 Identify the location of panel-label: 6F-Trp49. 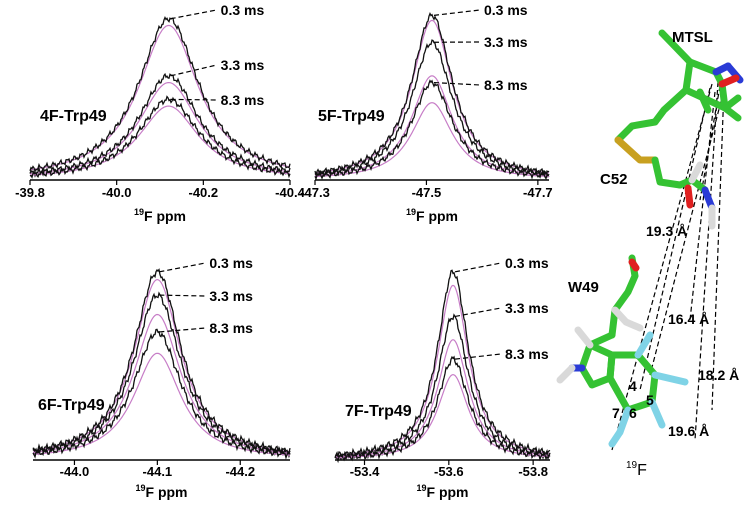
(71, 405).